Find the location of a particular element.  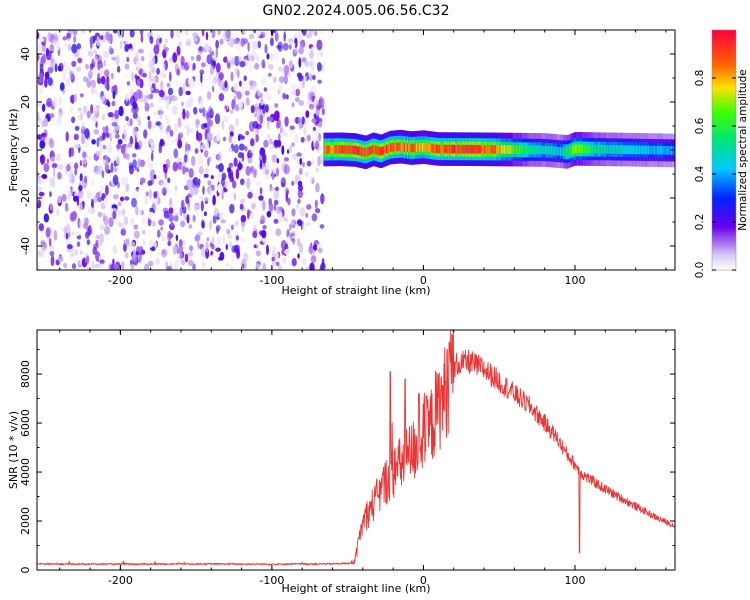

x-tick-label: 0 is located at coordinates (423, 280).